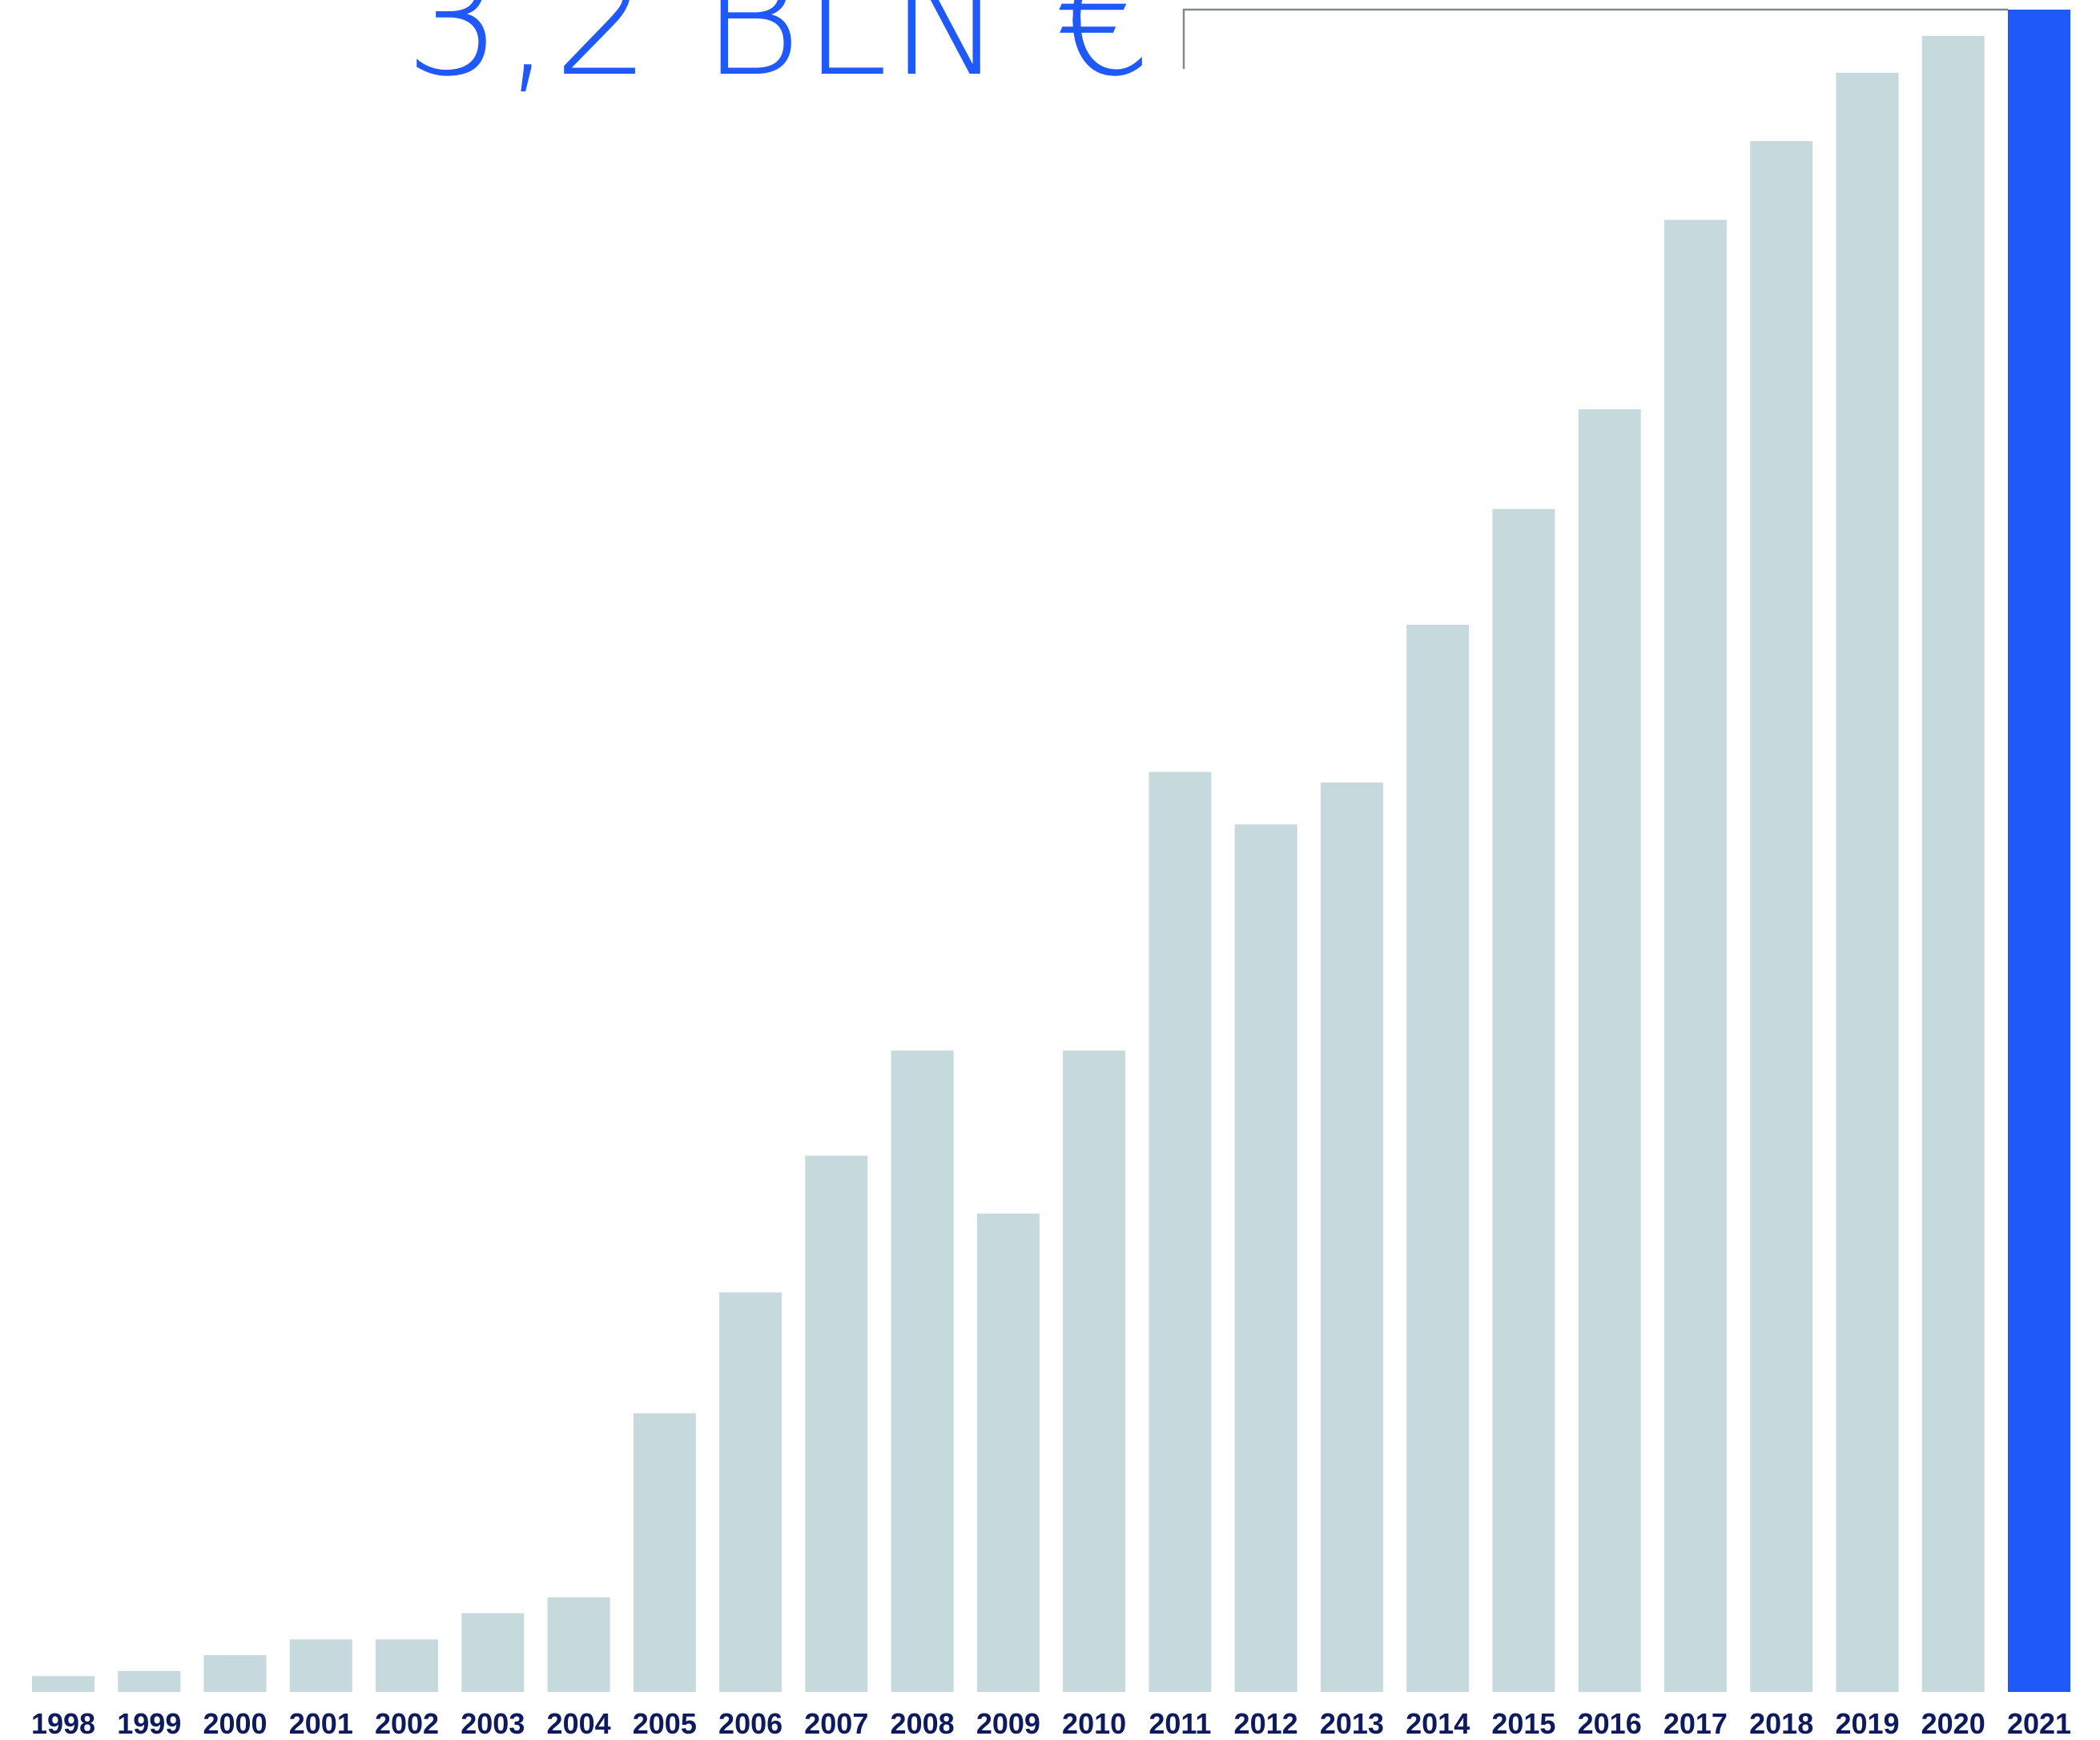 Image resolution: width=2100 pixels, height=1740 pixels. I want to click on x-tick-label-2017: 2017, so click(1696, 1723).